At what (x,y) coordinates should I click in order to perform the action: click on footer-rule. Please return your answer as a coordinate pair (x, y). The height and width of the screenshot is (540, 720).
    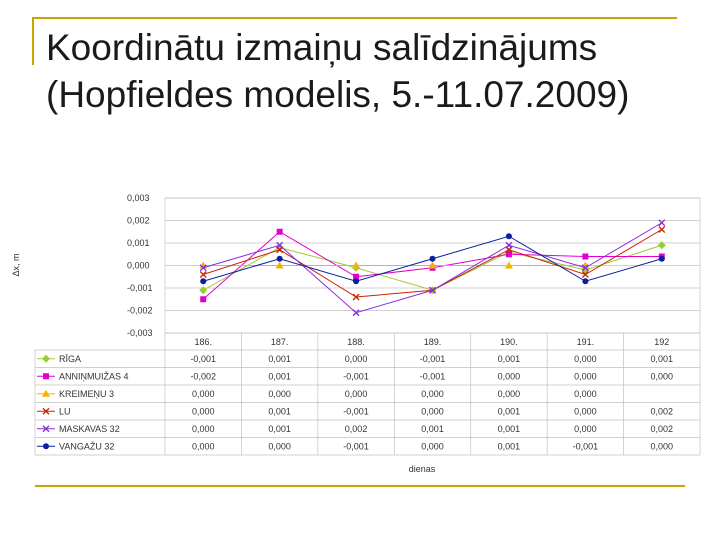
    Looking at the image, I should click on (360, 486).